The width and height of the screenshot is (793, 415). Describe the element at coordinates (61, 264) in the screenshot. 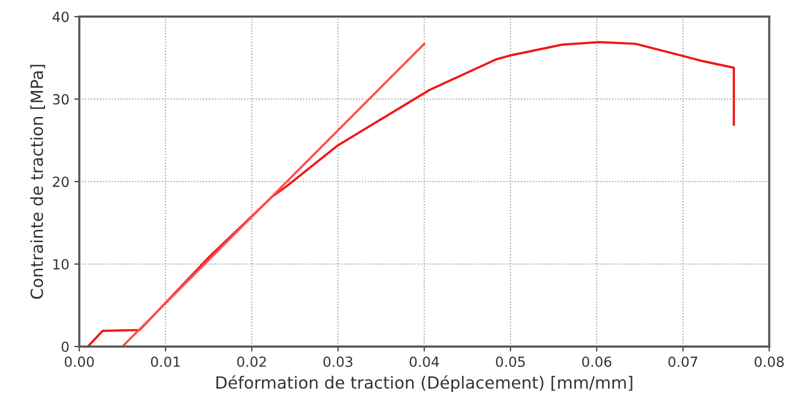

I see `y-tick-label: 10` at that location.